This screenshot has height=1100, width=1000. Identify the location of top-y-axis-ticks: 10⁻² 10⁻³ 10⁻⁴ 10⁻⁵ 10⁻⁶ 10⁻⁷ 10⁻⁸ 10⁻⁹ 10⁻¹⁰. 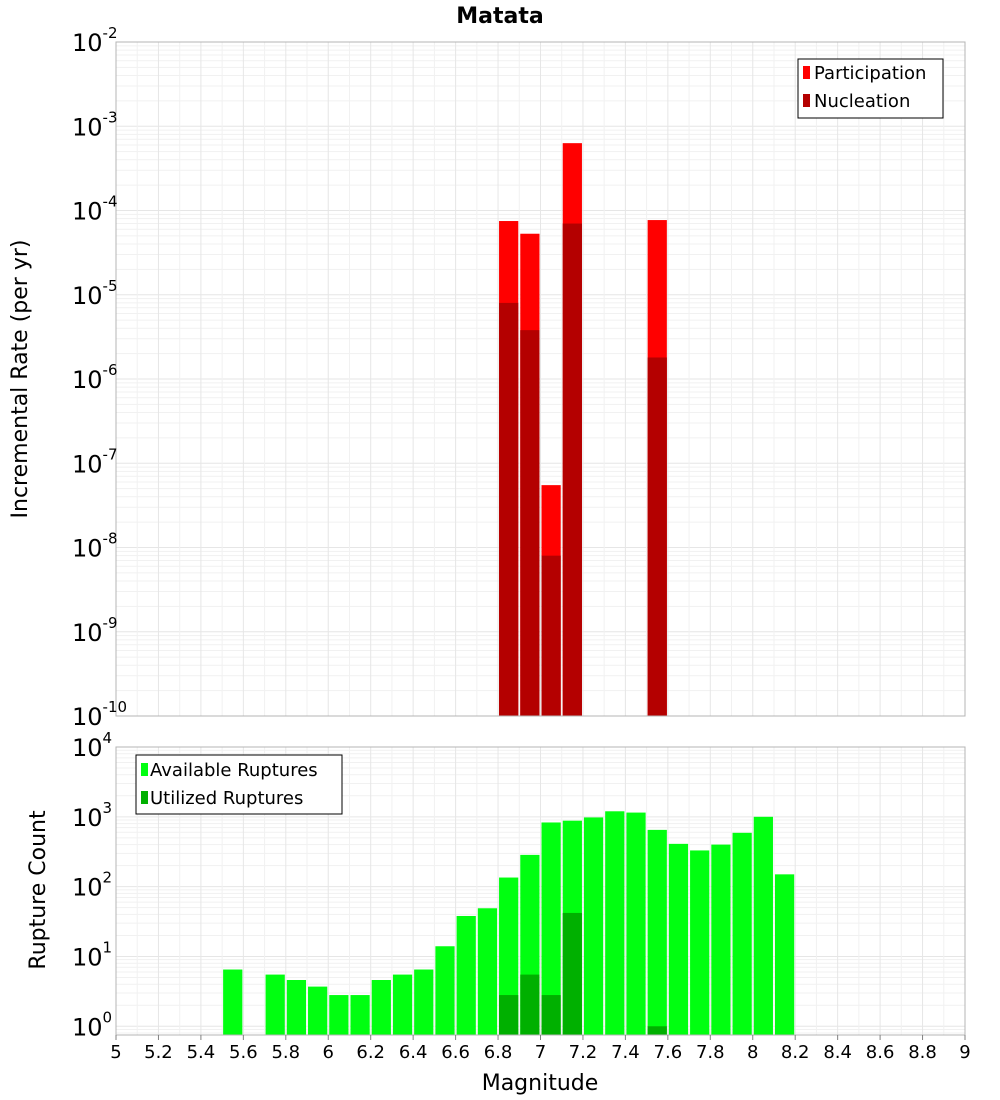
(99, 377).